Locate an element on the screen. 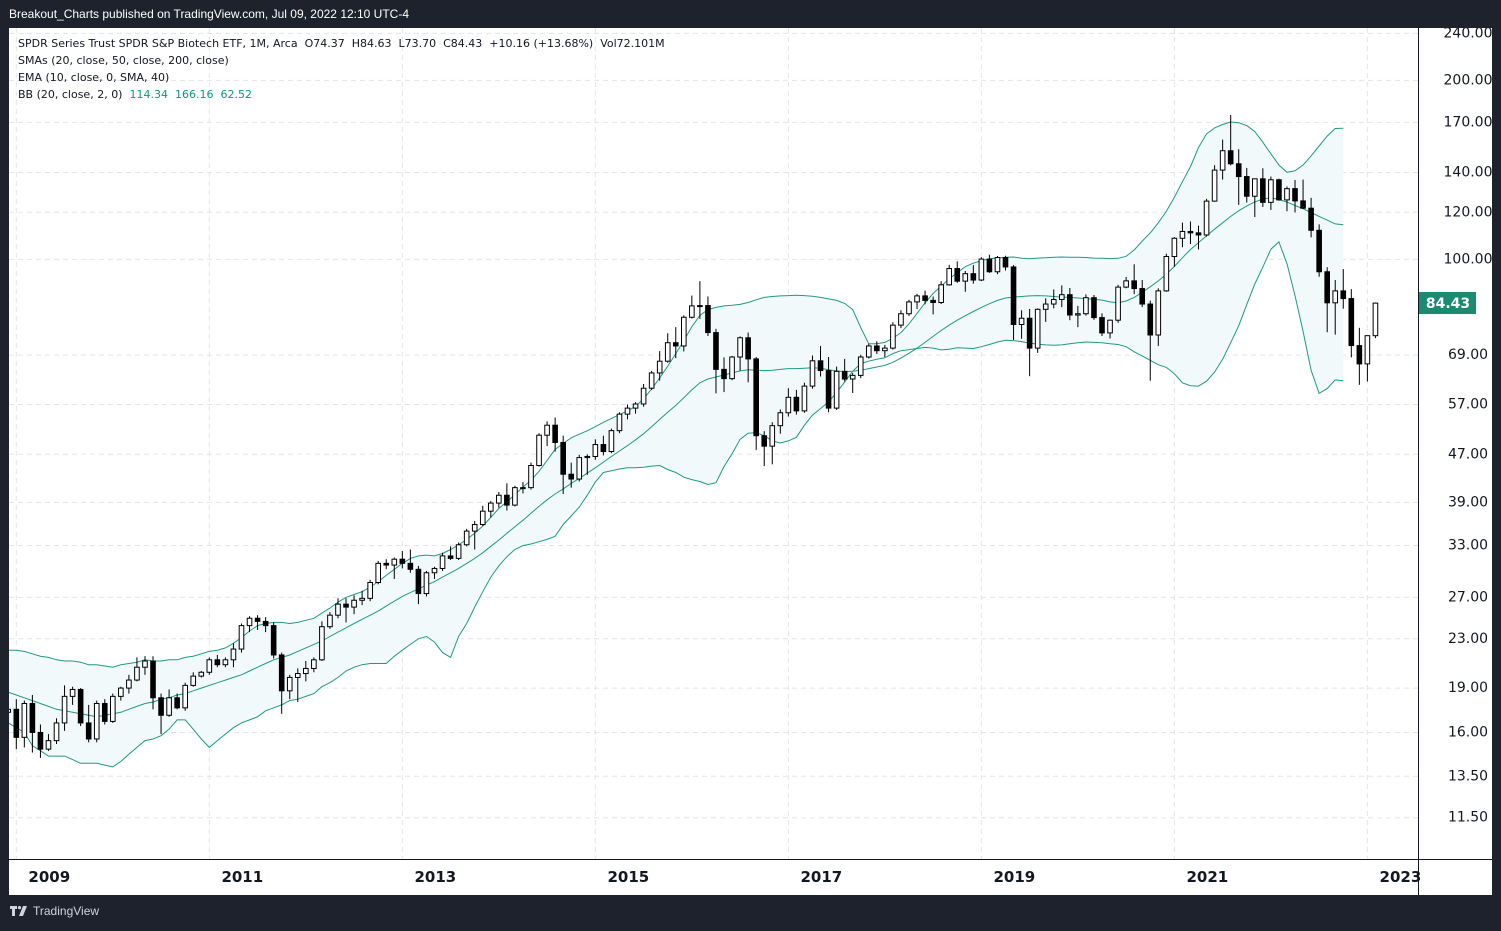 This screenshot has width=1501, height=931. price-tick-label: 13.50 is located at coordinates (1468, 776).